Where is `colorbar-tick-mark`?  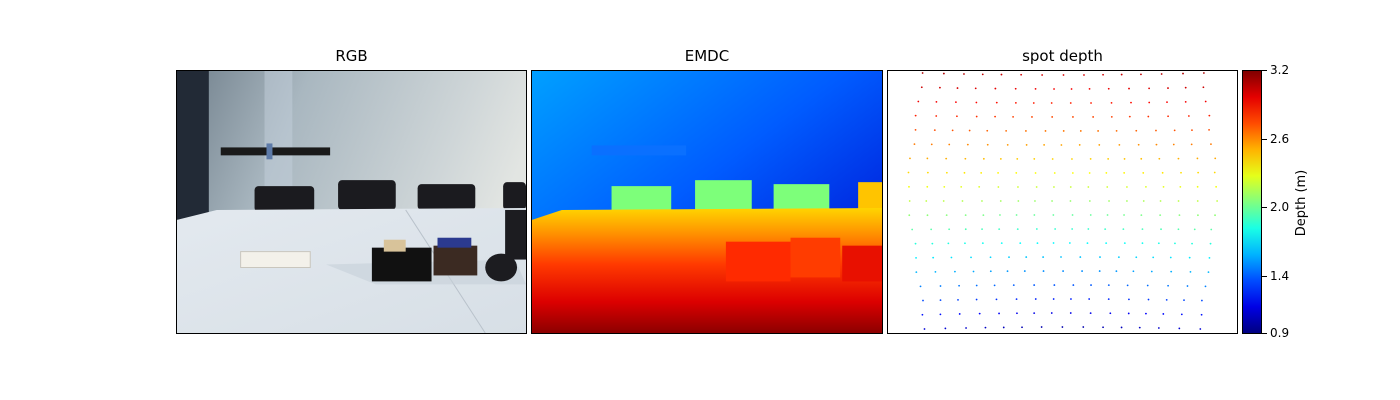
colorbar-tick-mark is located at coordinates (1264, 207).